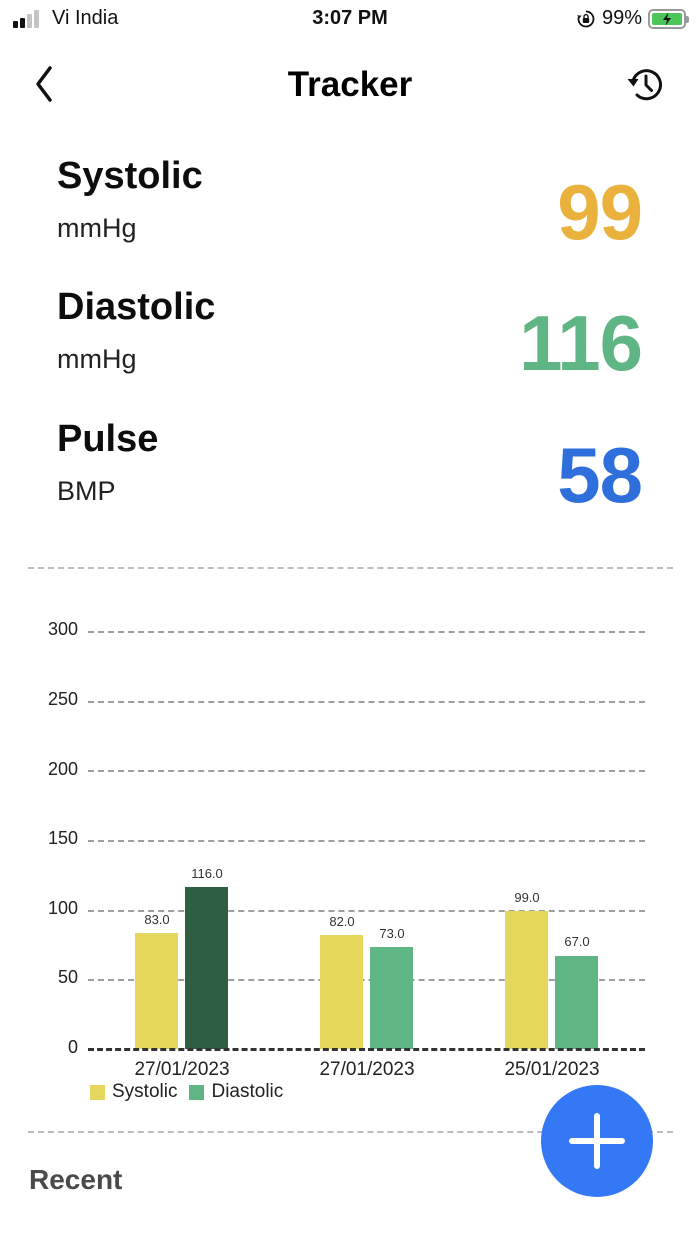 This screenshot has width=700, height=1244. Describe the element at coordinates (145, 1091) in the screenshot. I see `legend-label: Systolic` at that location.